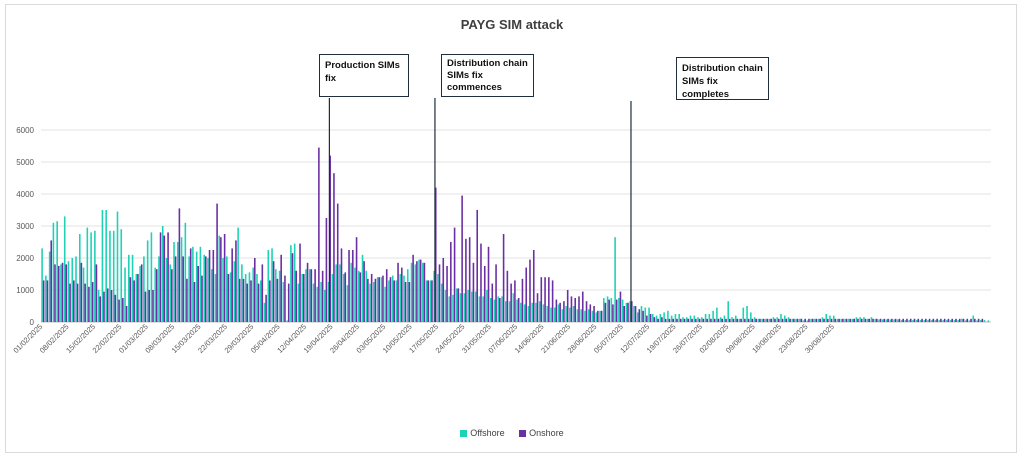 The image size is (1024, 459). Describe the element at coordinates (487, 75) in the screenshot. I see `annotation-distribution-fix-commences: Distribution chain SIMs fix commences` at that location.